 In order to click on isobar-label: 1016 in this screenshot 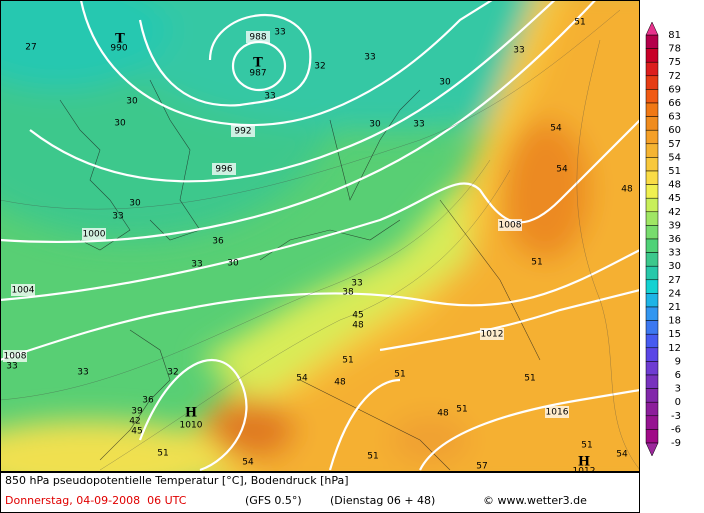, I will do `click(557, 413)`.